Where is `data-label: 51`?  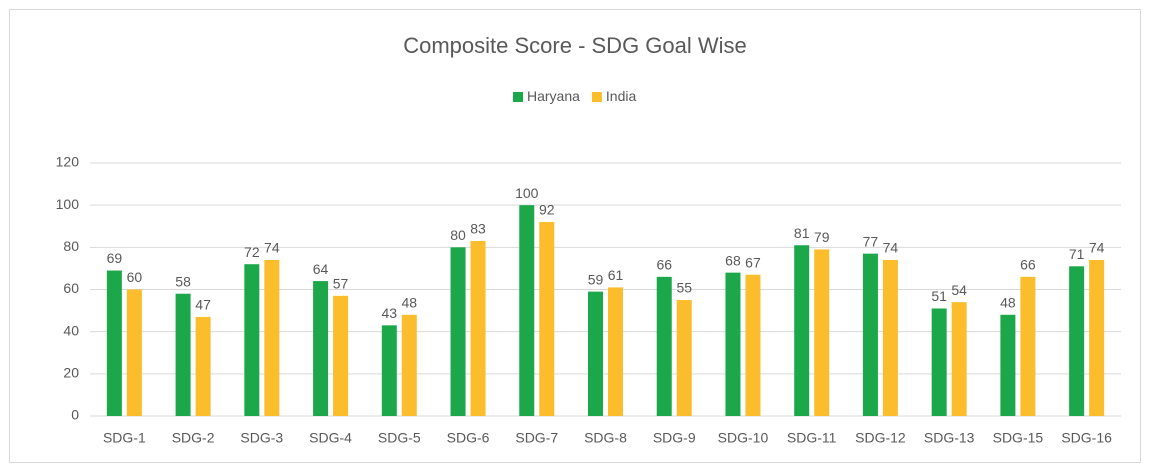 data-label: 51 is located at coordinates (939, 296).